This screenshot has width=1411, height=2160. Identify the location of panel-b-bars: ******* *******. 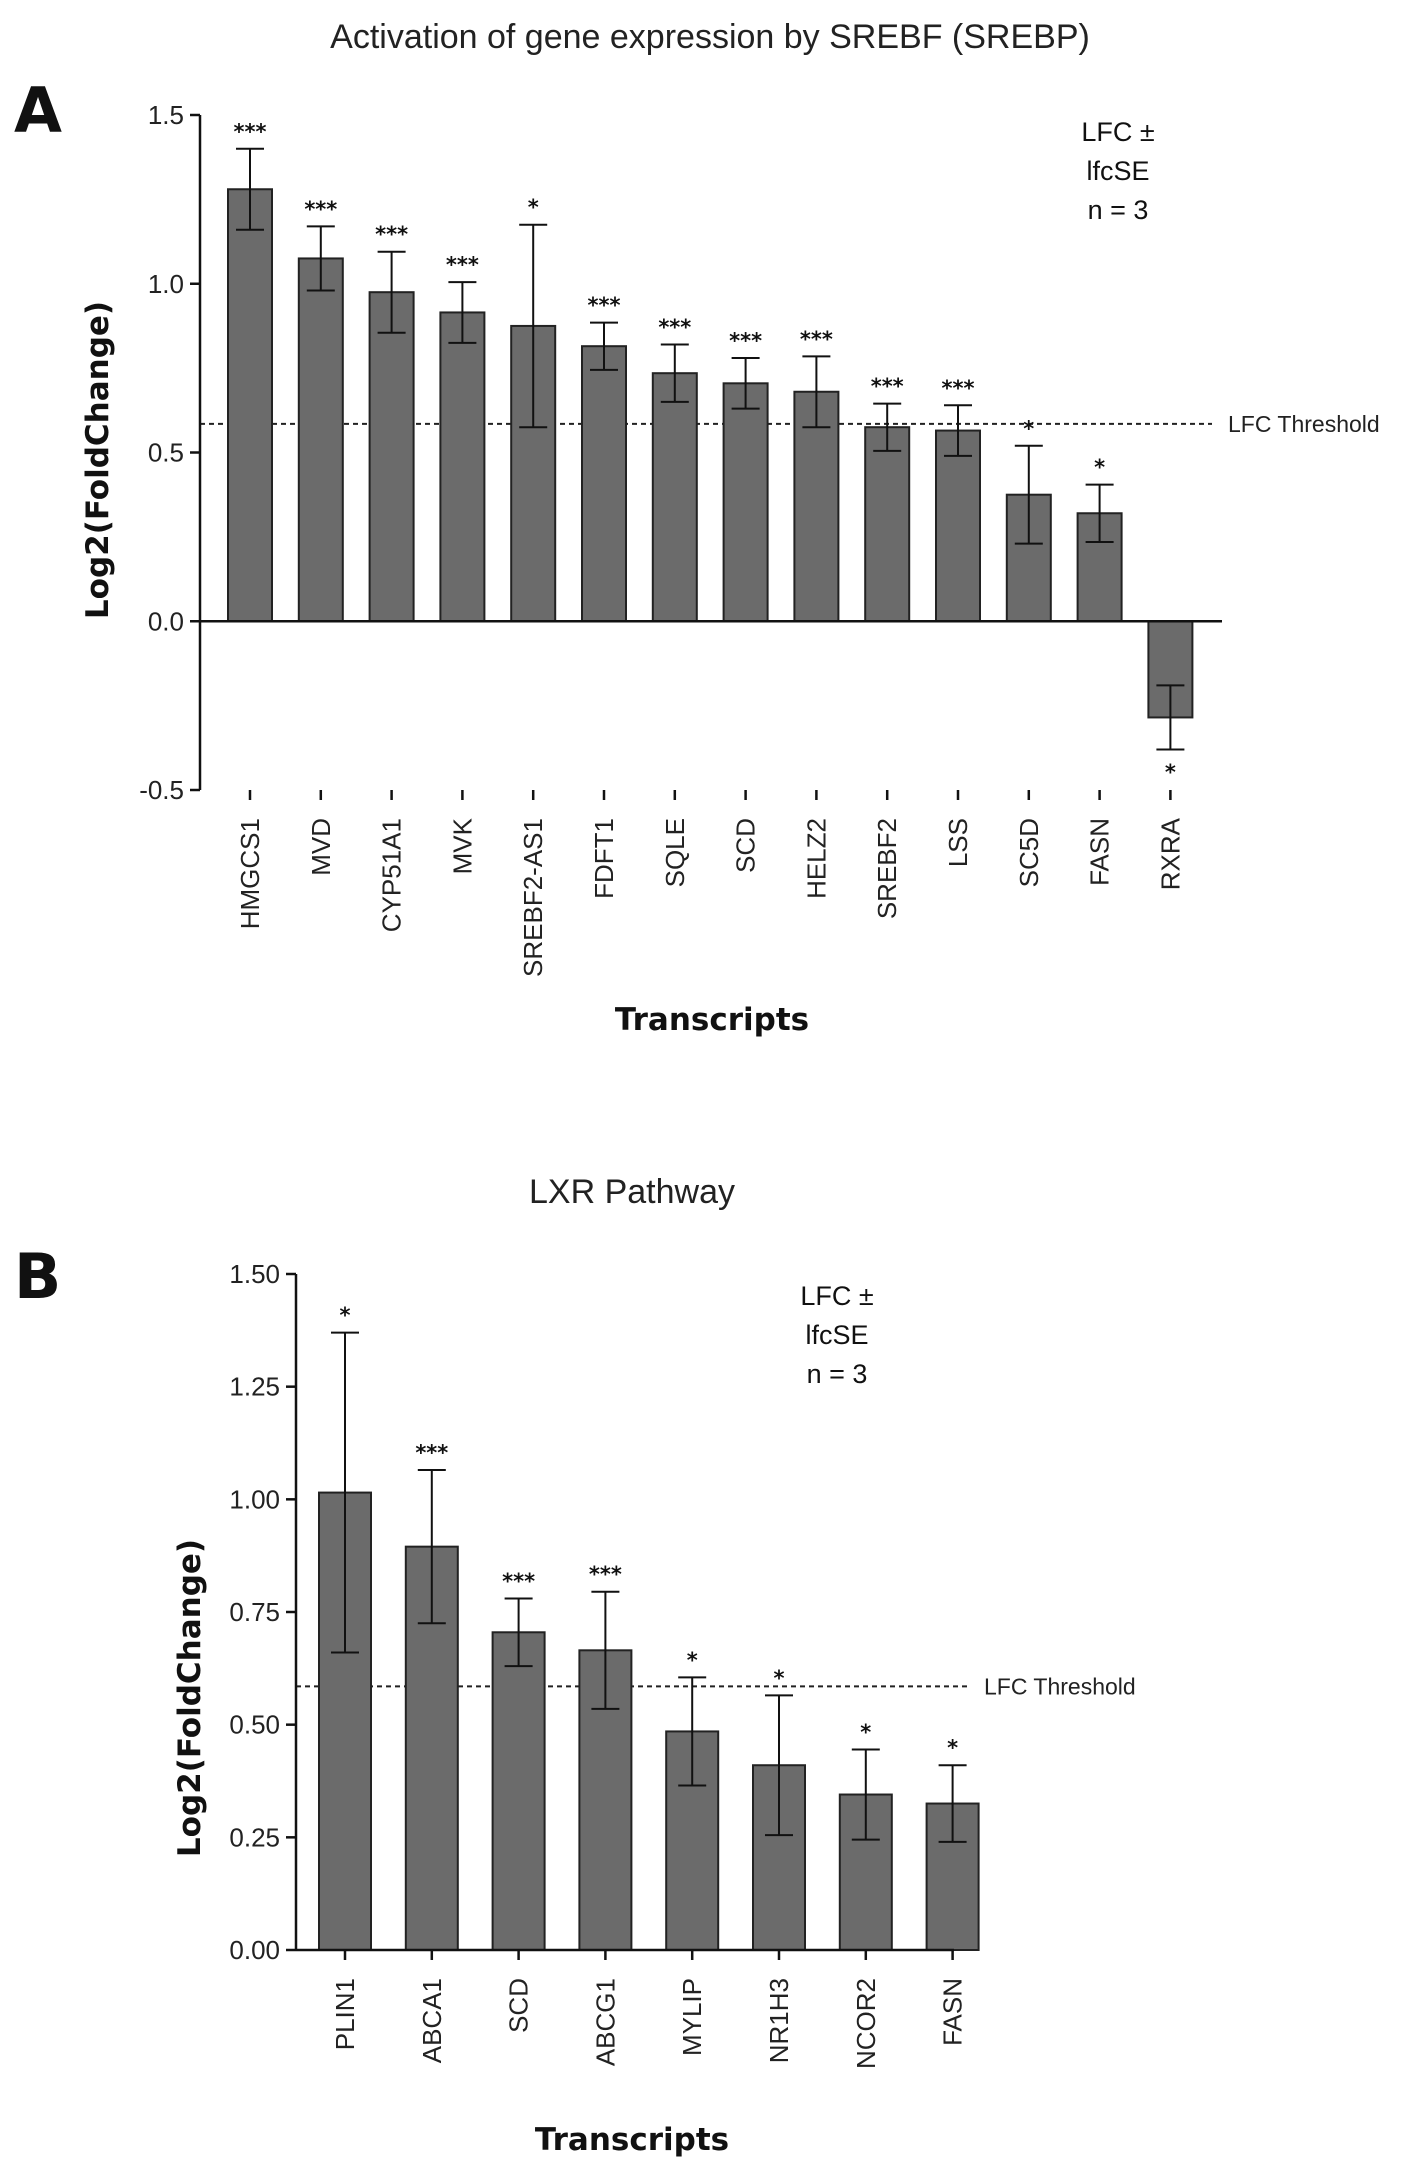
(649, 1628).